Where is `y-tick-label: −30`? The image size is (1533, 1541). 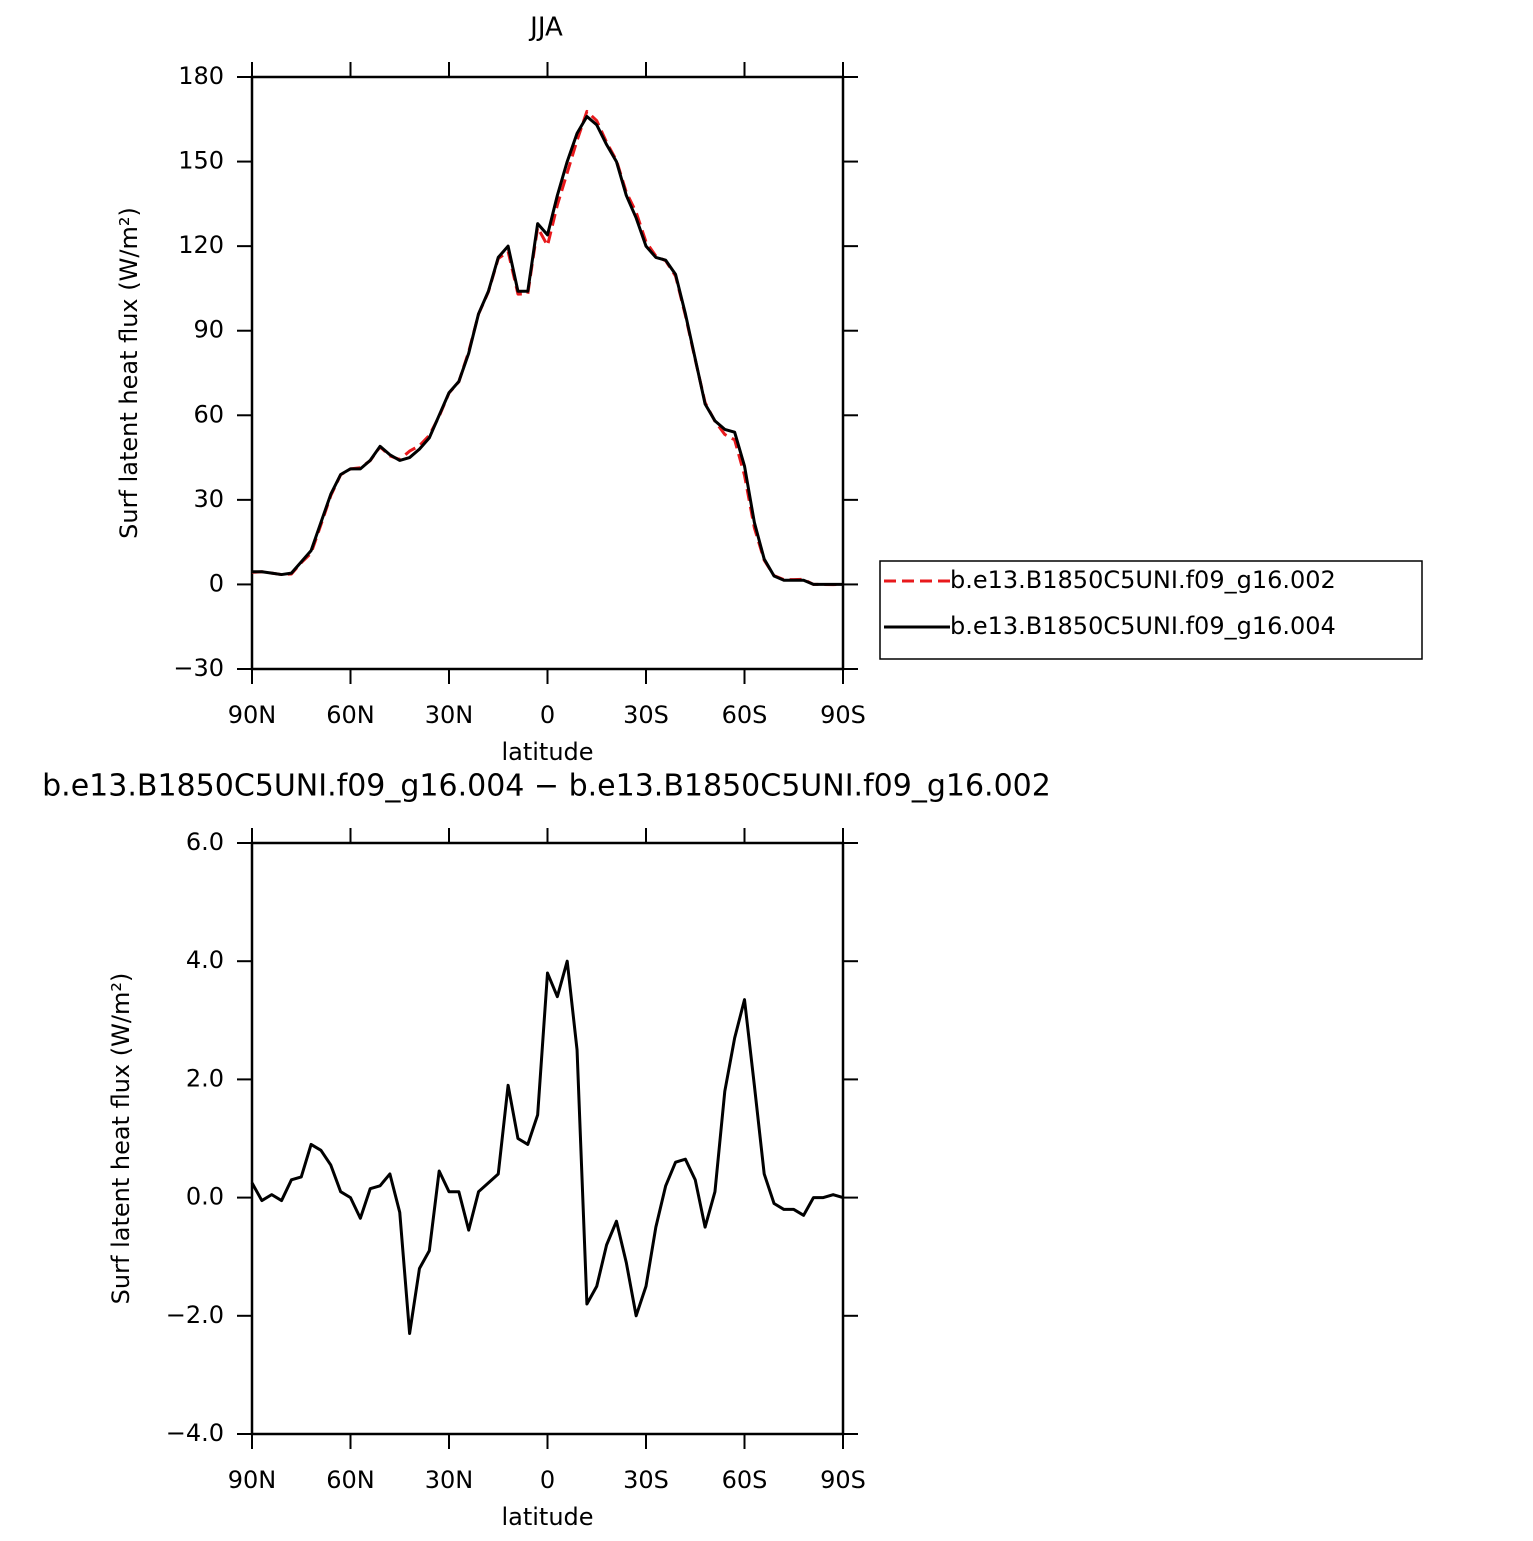
y-tick-label: −30 is located at coordinates (198, 668).